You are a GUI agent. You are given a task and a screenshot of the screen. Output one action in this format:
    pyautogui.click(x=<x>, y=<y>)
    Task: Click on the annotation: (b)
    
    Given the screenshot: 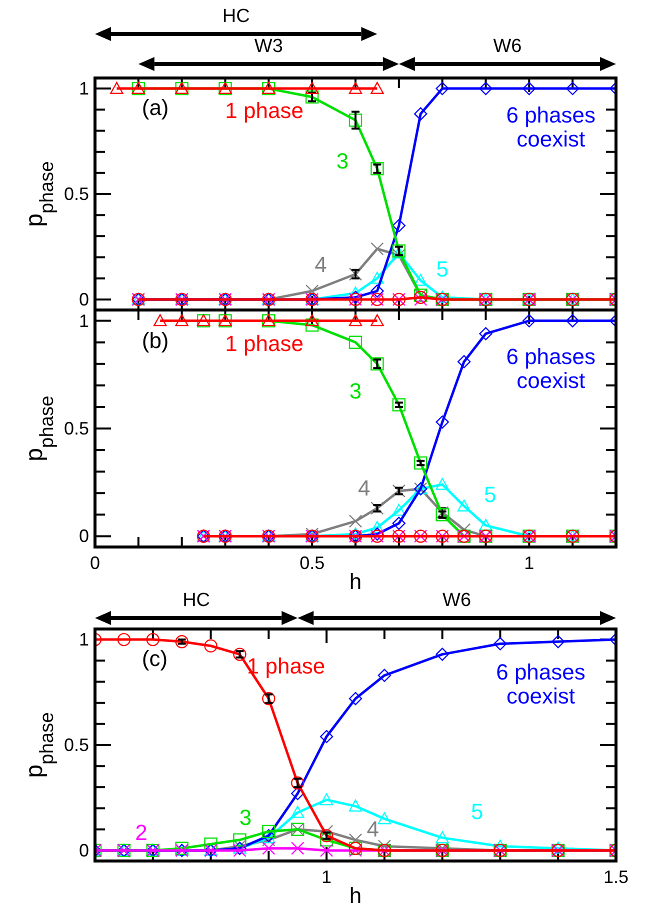 What is the action you would take?
    pyautogui.click(x=155, y=340)
    